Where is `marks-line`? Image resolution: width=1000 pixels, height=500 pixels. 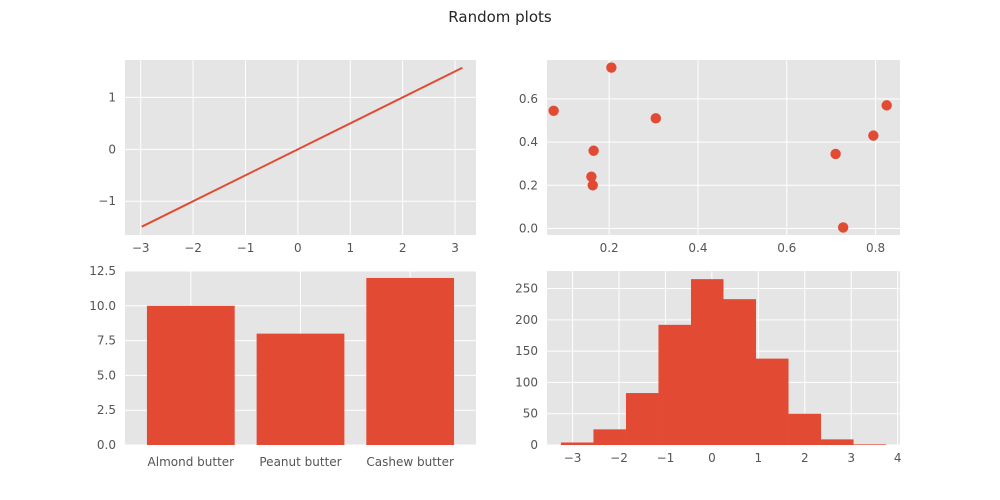 marks-line is located at coordinates (302, 147).